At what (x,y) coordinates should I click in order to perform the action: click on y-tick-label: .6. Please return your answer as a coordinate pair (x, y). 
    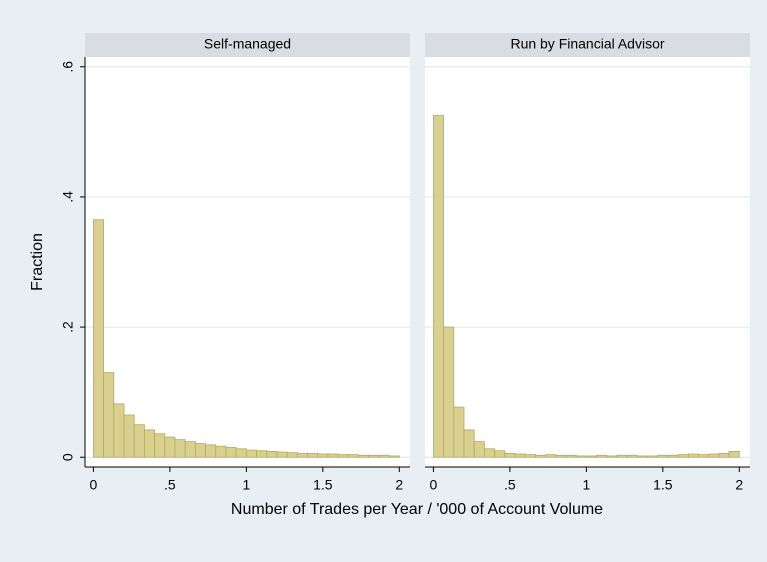
    Looking at the image, I should click on (68, 67).